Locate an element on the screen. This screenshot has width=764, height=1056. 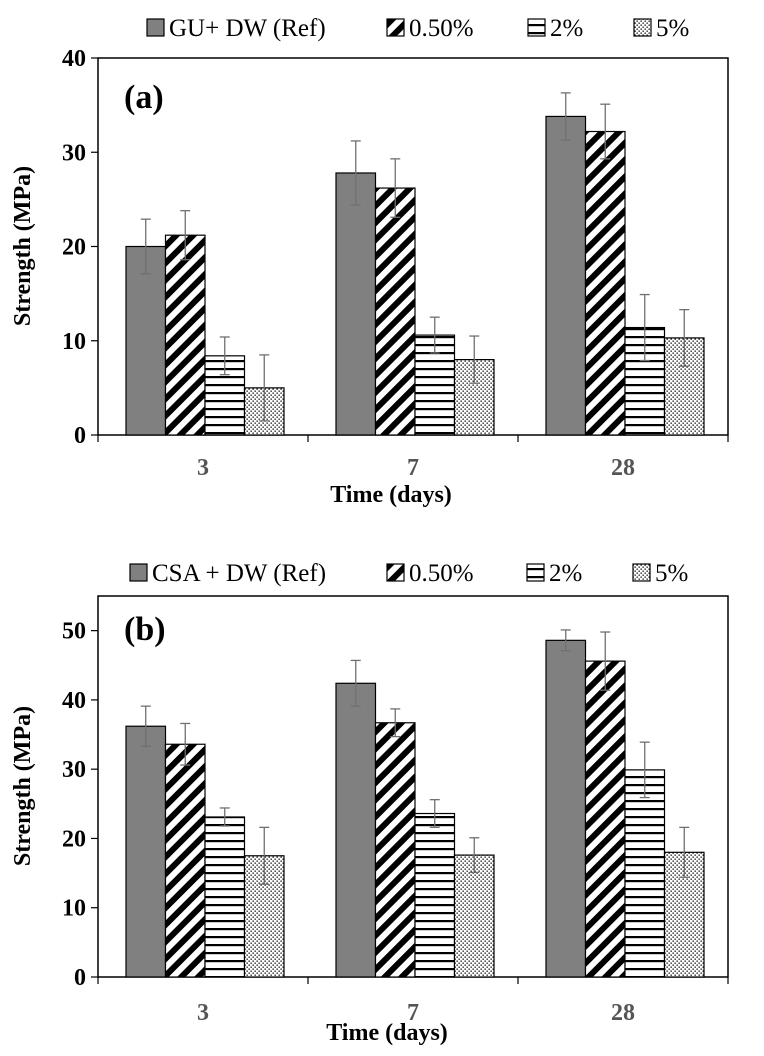
legend-label-b-0: CSA + DW (Ref) is located at coordinates (239, 573).